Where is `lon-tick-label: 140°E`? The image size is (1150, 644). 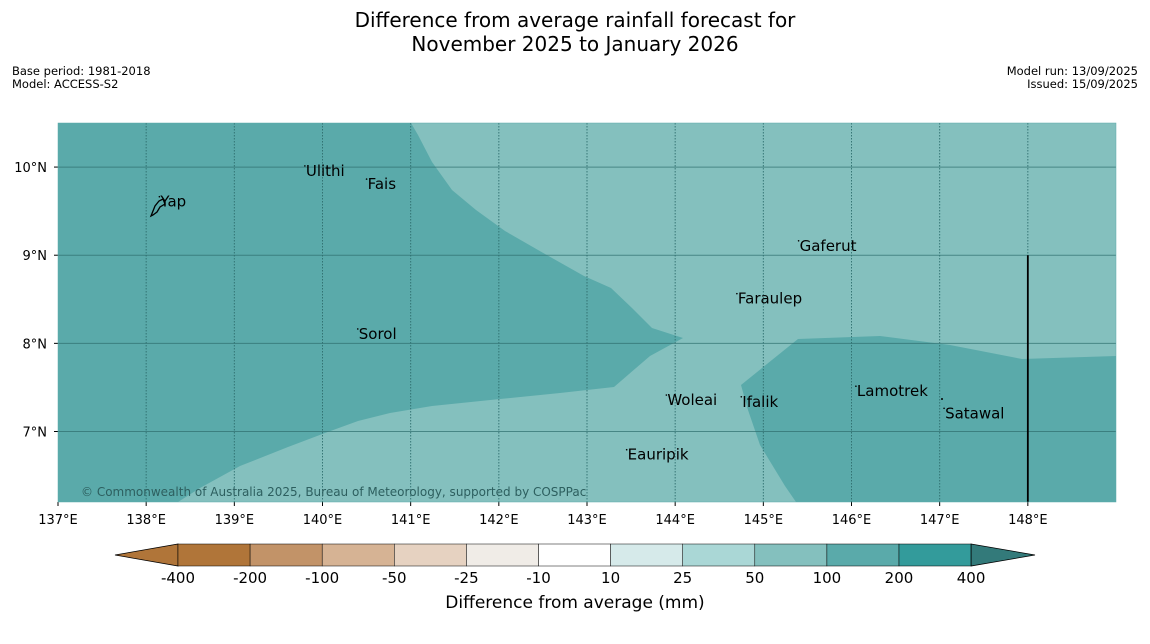 lon-tick-label: 140°E is located at coordinates (323, 520).